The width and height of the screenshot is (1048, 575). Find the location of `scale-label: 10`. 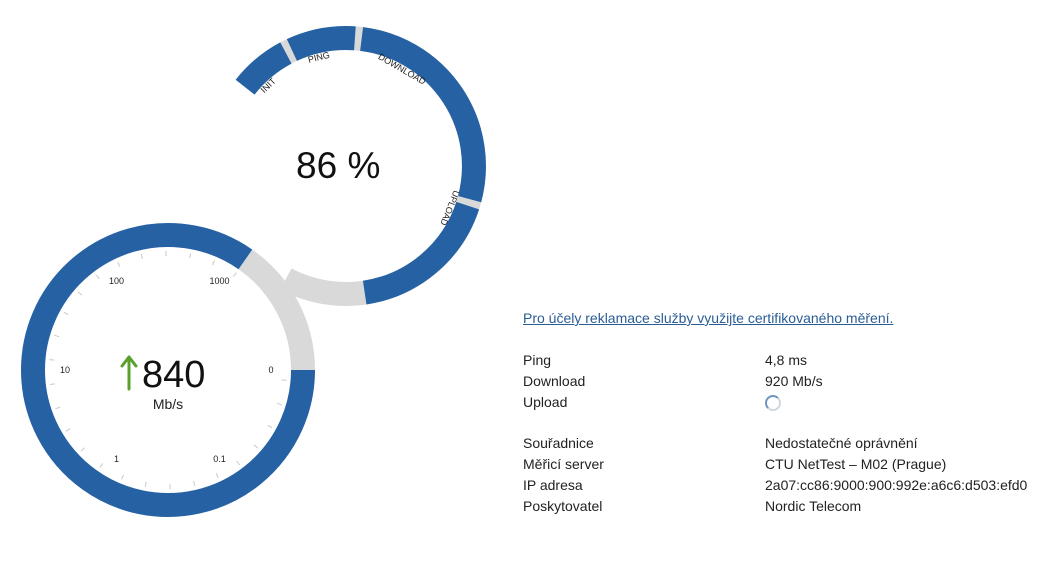

scale-label: 10 is located at coordinates (65, 370).